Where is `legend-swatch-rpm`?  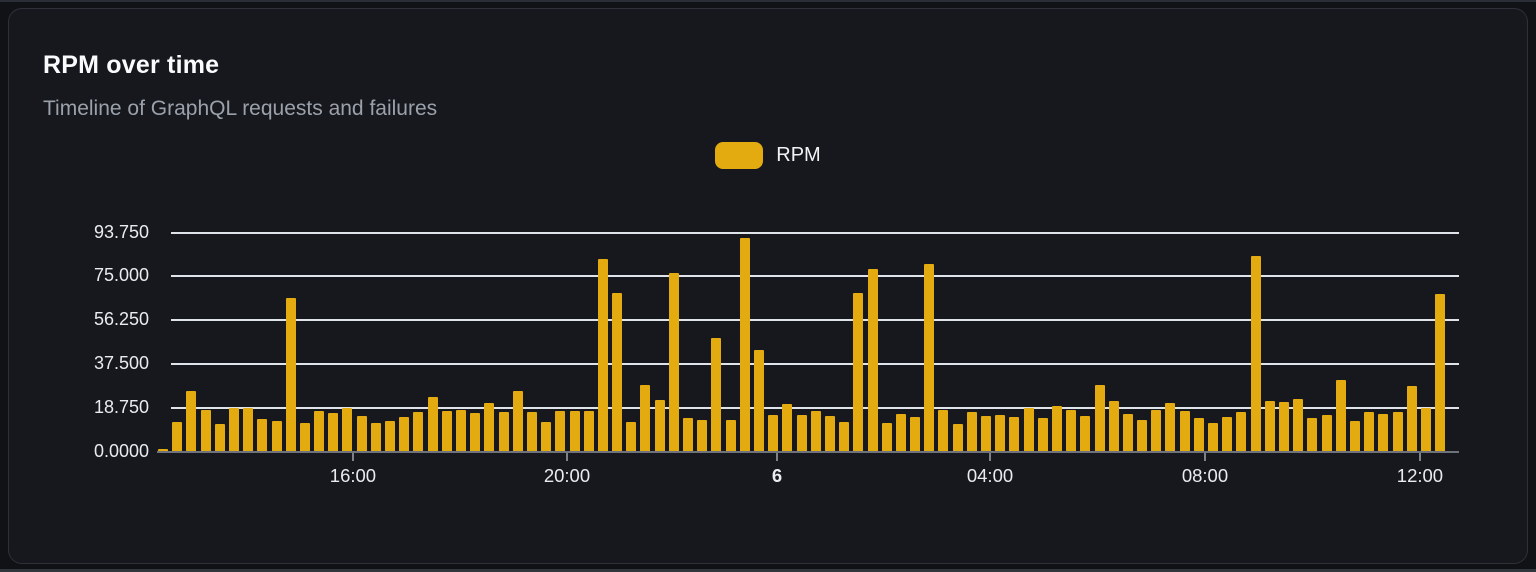
legend-swatch-rpm is located at coordinates (739, 155).